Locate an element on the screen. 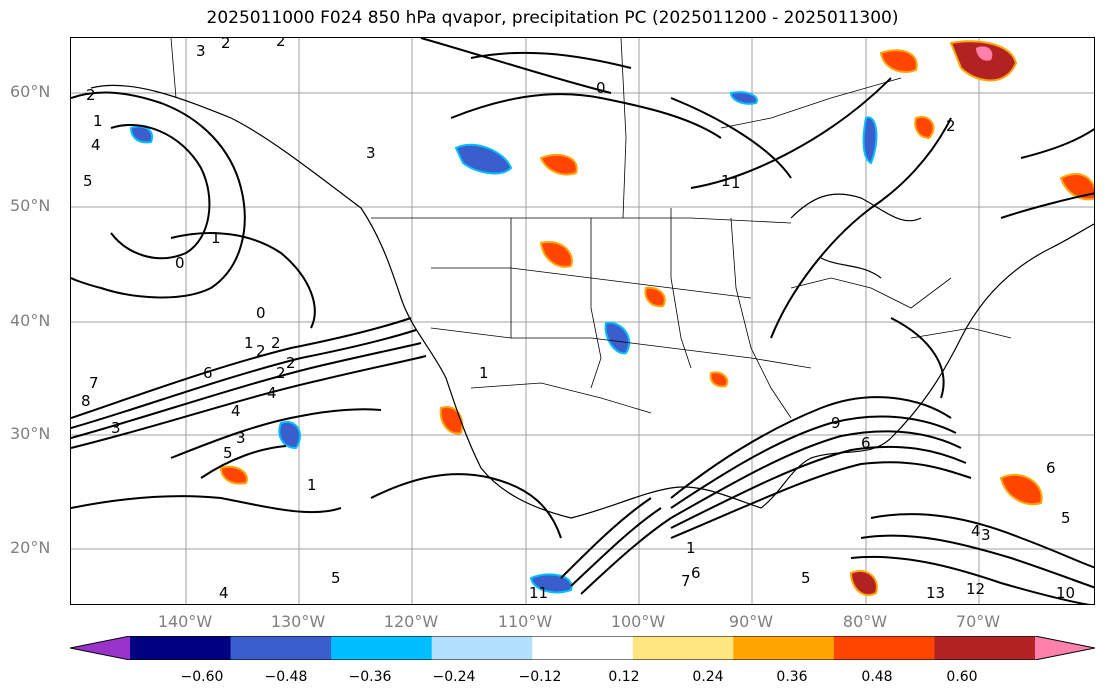 Image resolution: width=1105 pixels, height=698 pixels. colorbar is located at coordinates (582, 648).